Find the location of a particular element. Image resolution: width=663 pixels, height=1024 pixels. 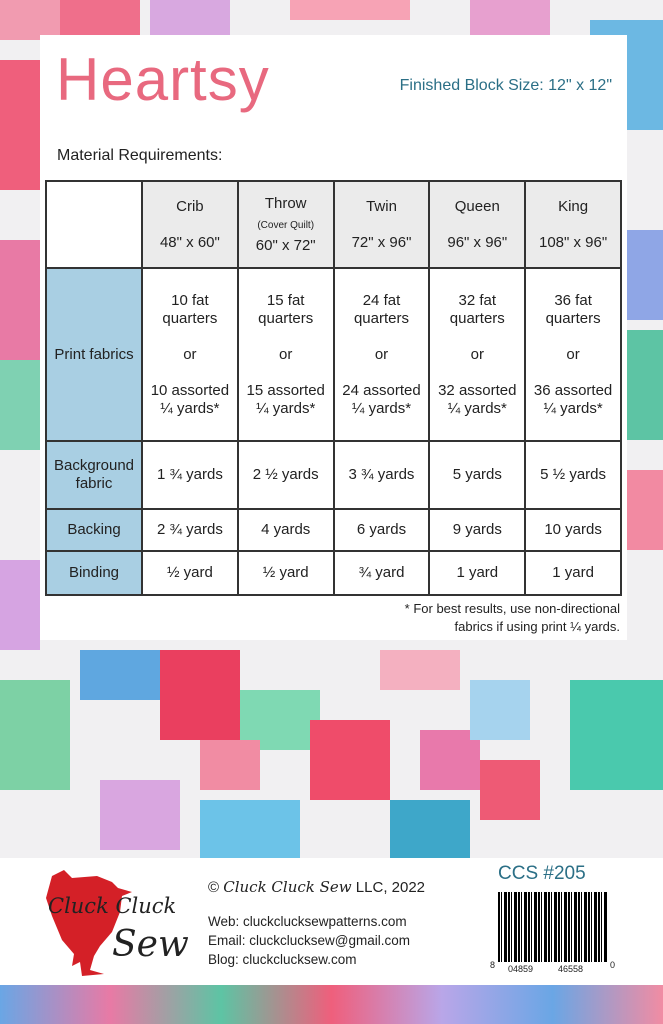

table-cell: ¾ yard is located at coordinates (381, 573).